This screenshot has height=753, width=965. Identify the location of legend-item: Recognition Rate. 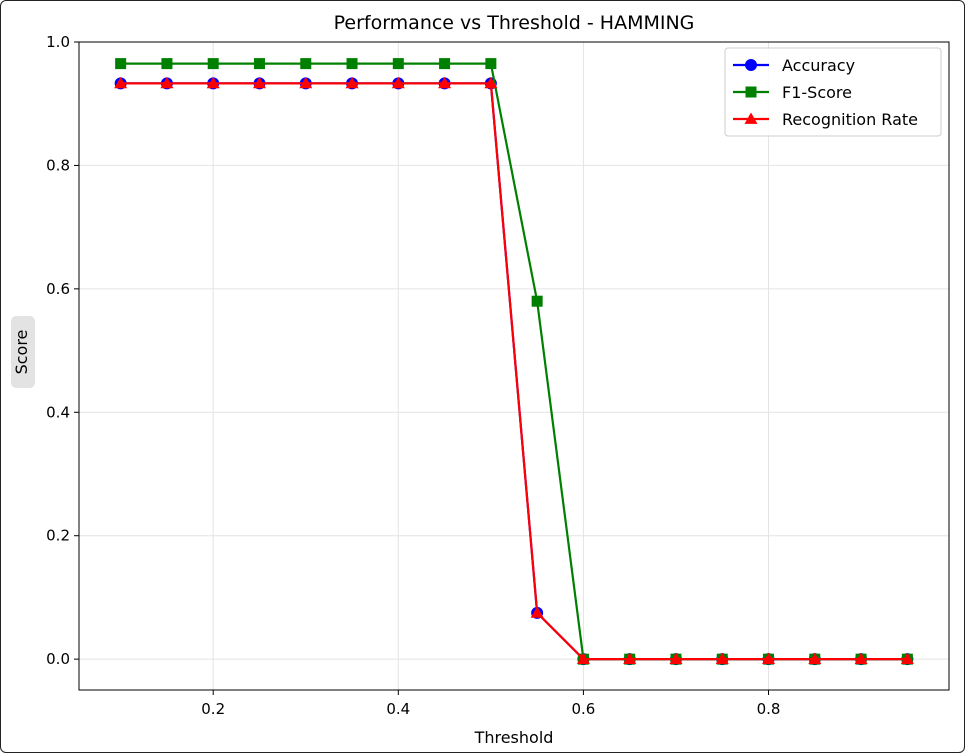
(825, 119).